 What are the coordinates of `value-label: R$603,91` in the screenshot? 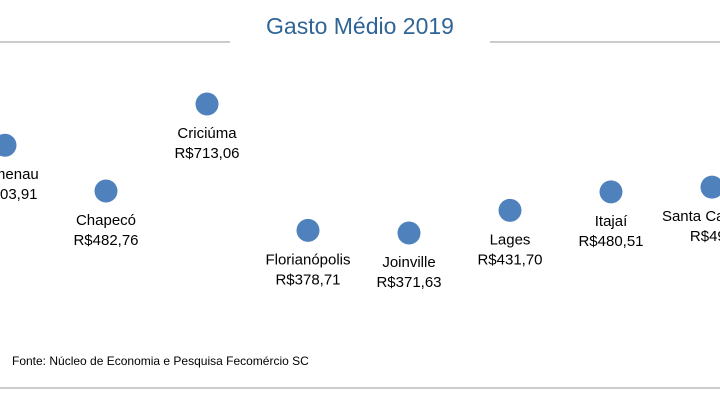 It's located at (19, 194).